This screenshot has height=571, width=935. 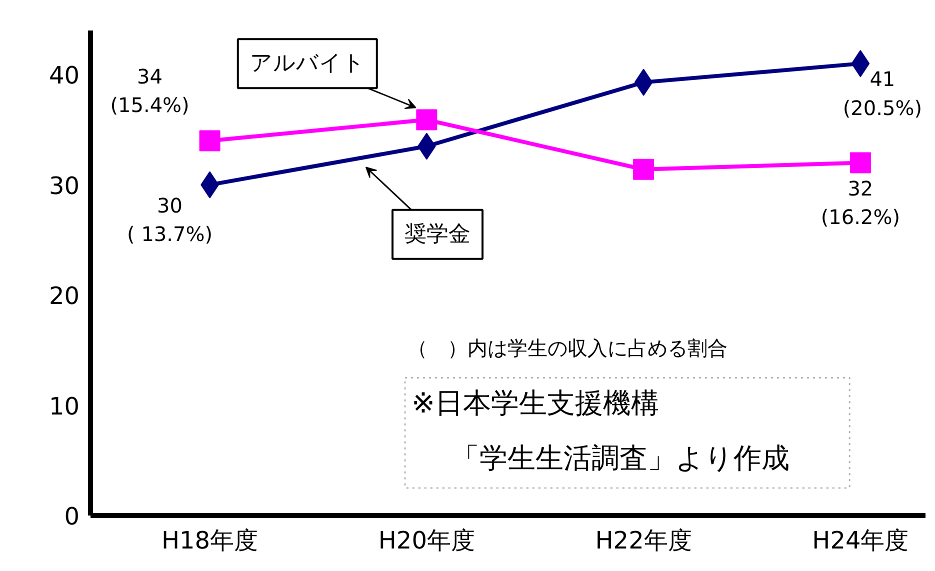 I want to click on x-tick-label: H18年度, so click(x=209, y=540).